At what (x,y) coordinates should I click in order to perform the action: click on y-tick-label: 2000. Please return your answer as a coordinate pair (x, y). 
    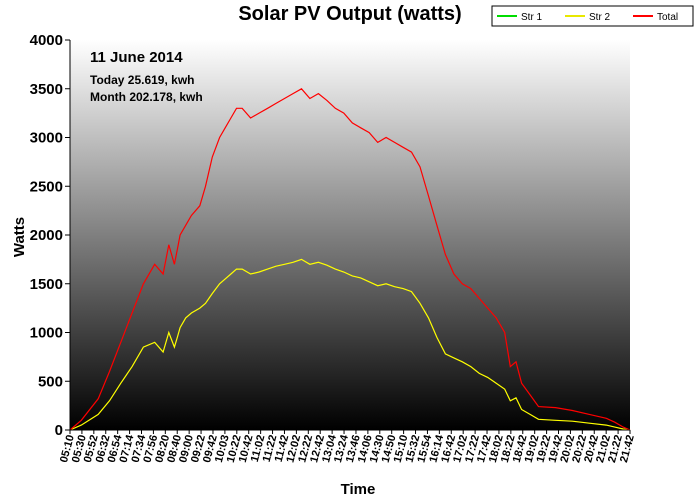
    Looking at the image, I should click on (46, 235).